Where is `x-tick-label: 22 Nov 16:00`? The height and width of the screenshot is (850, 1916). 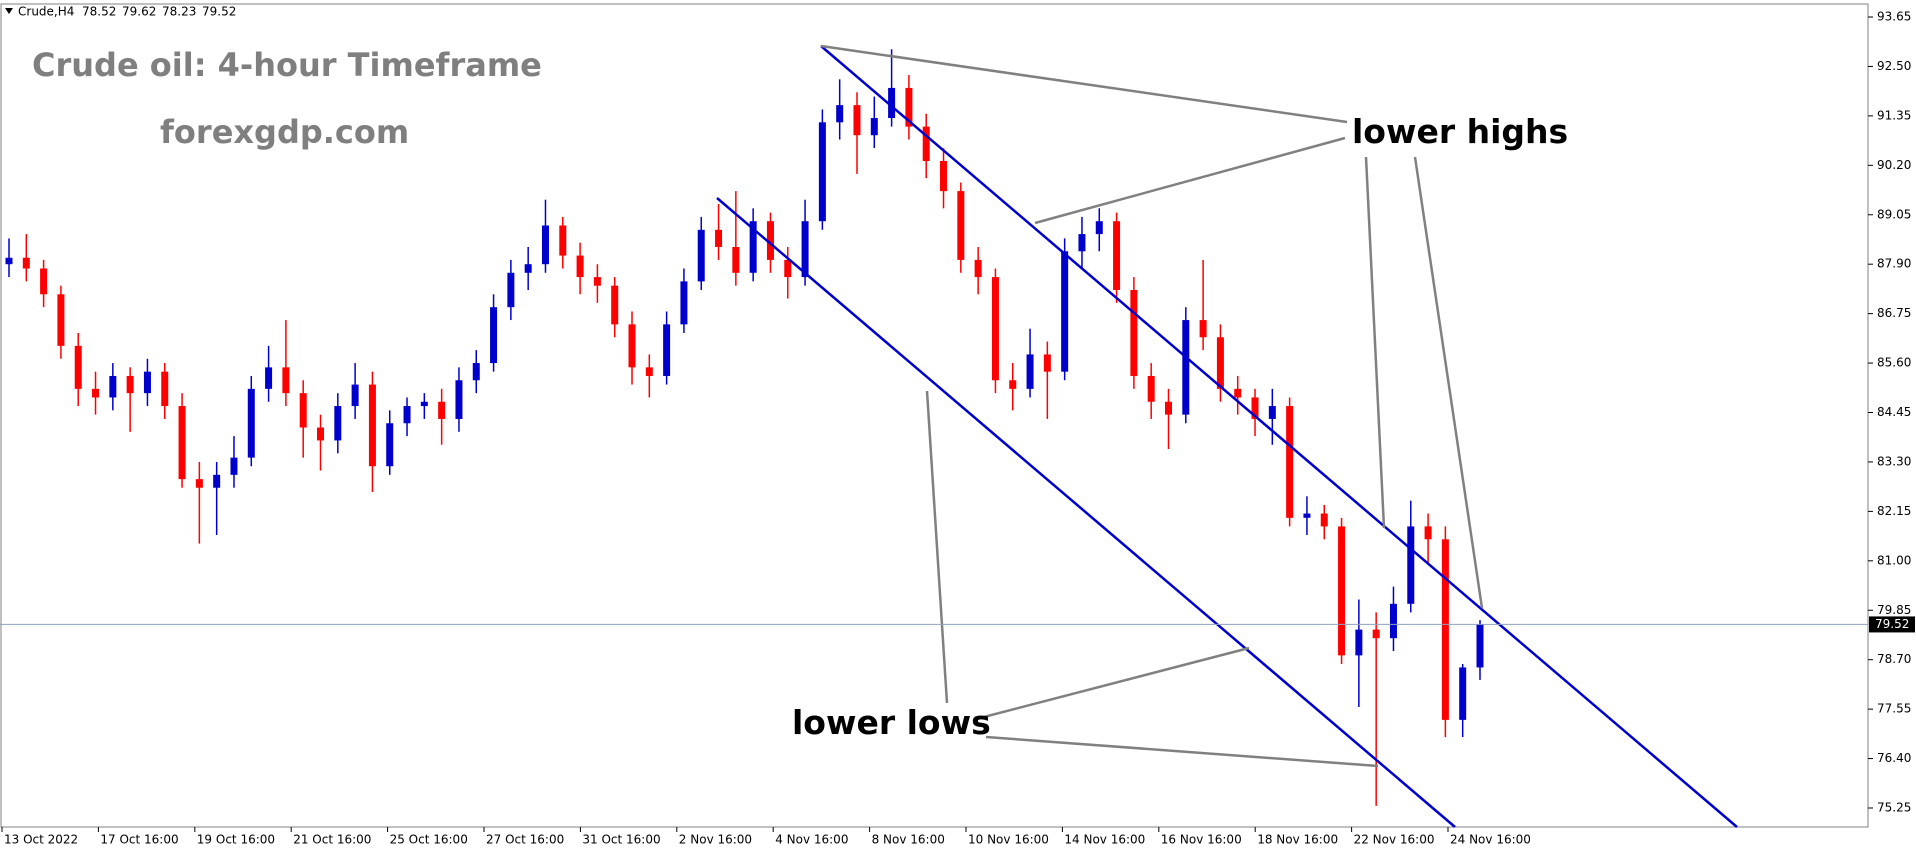
x-tick-label: 22 Nov 16:00 is located at coordinates (1394, 840).